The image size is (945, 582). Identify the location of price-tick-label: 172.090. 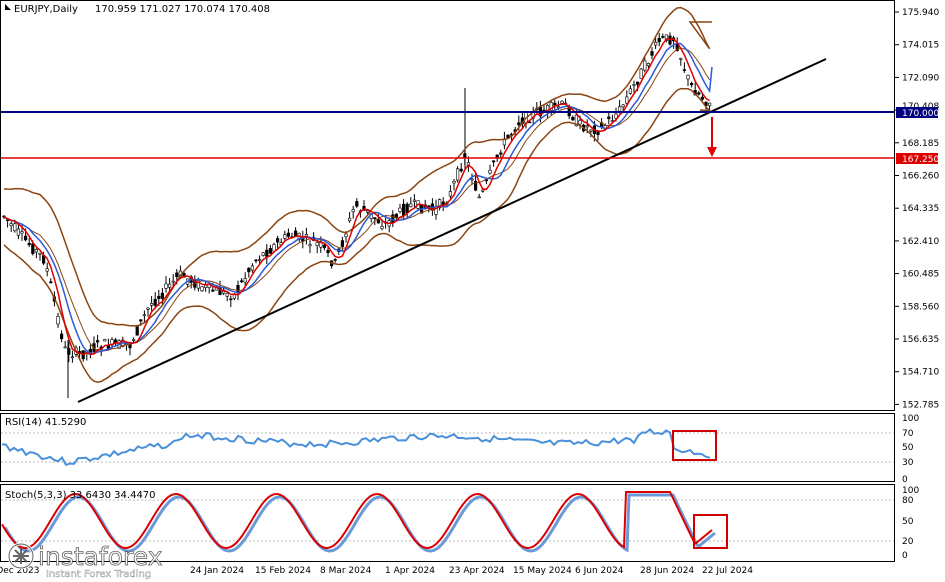
(920, 78).